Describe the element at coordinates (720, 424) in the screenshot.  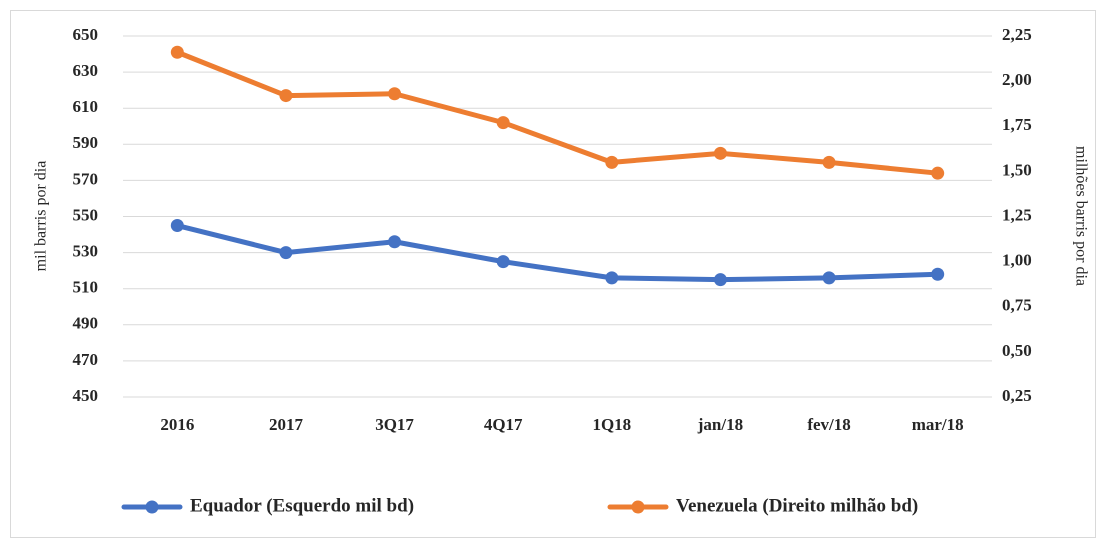
I see `x-tick-label: jan/18` at that location.